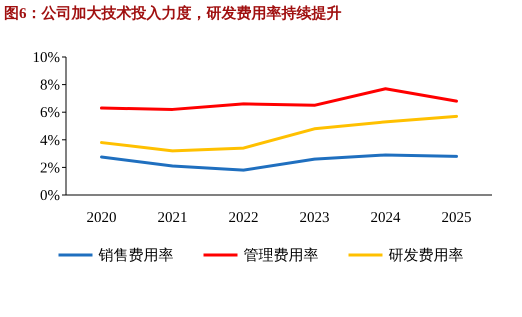 Image resolution: width=522 pixels, height=317 pixels. I want to click on x-tick-label: 2023, so click(315, 218).